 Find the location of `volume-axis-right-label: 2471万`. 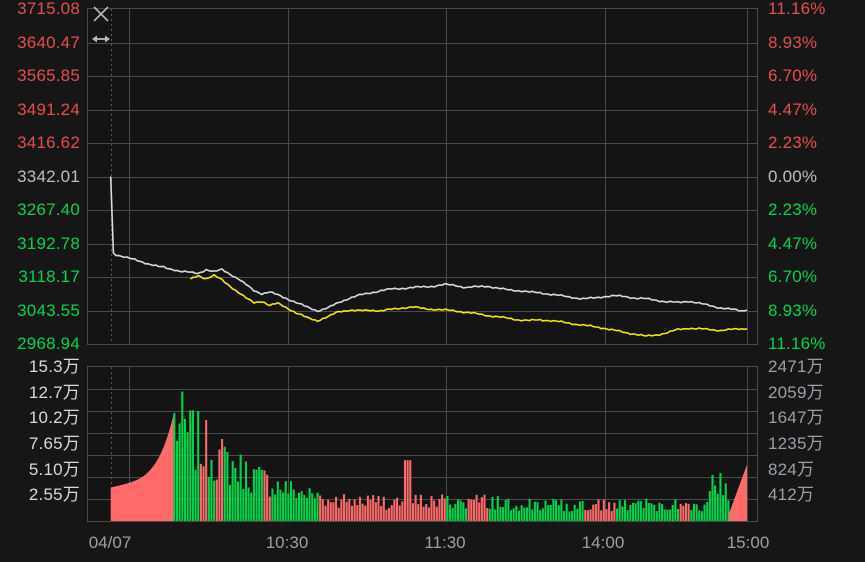

volume-axis-right-label: 2471万 is located at coordinates (796, 366).